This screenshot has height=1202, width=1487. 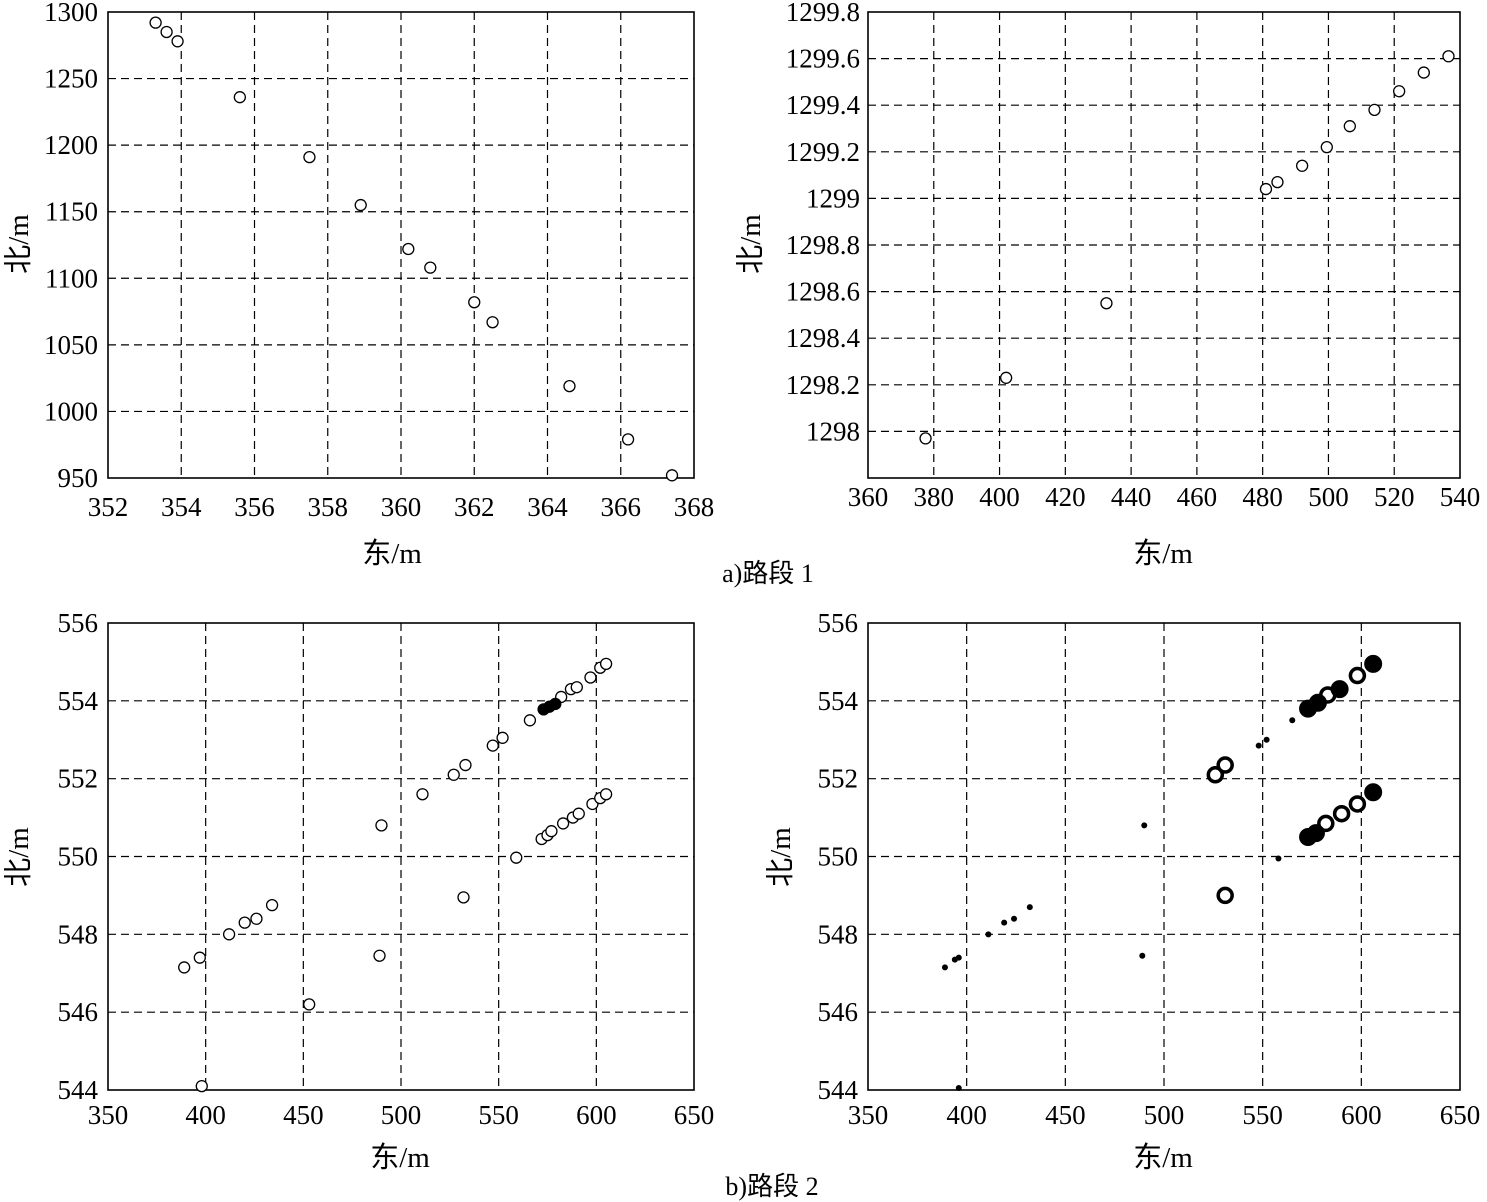 I want to click on x-tick-label: 364, so click(x=547, y=507).